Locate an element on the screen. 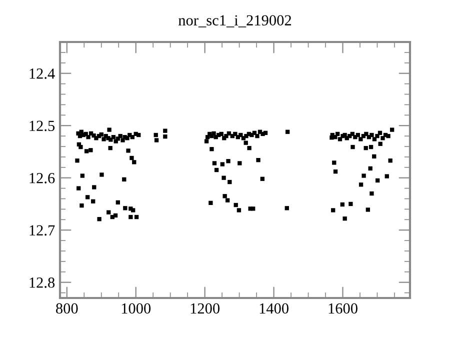  y-tick-label: 12.7 is located at coordinates (42, 230).